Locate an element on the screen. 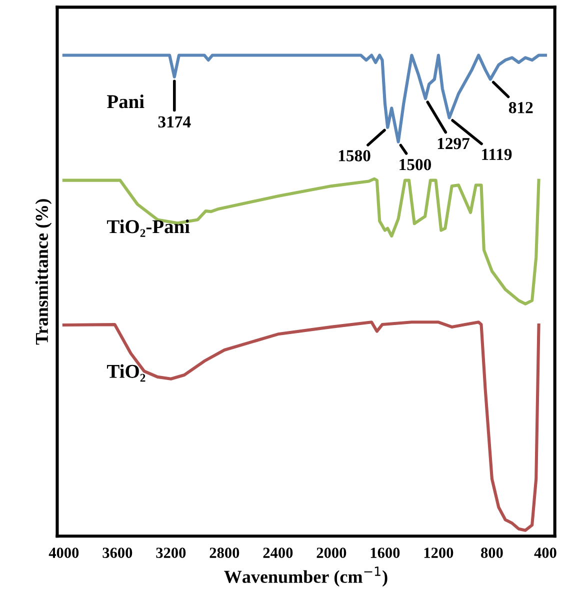 Image resolution: width=561 pixels, height=599 pixels. x-tick-label: 1600 is located at coordinates (385, 553).